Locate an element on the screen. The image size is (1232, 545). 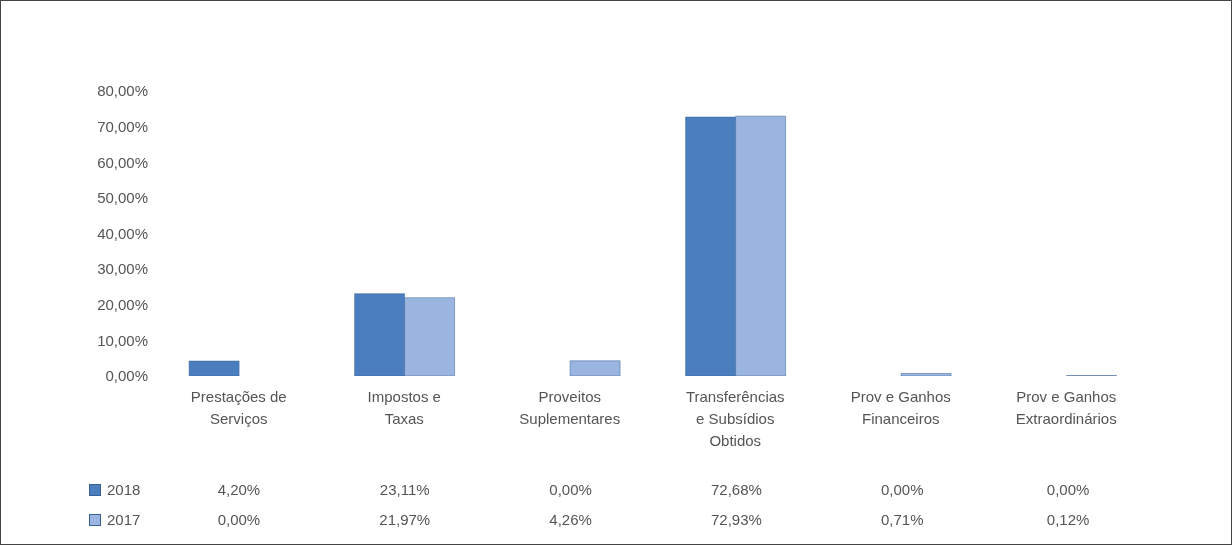
data-label: 4,20% is located at coordinates (239, 489).